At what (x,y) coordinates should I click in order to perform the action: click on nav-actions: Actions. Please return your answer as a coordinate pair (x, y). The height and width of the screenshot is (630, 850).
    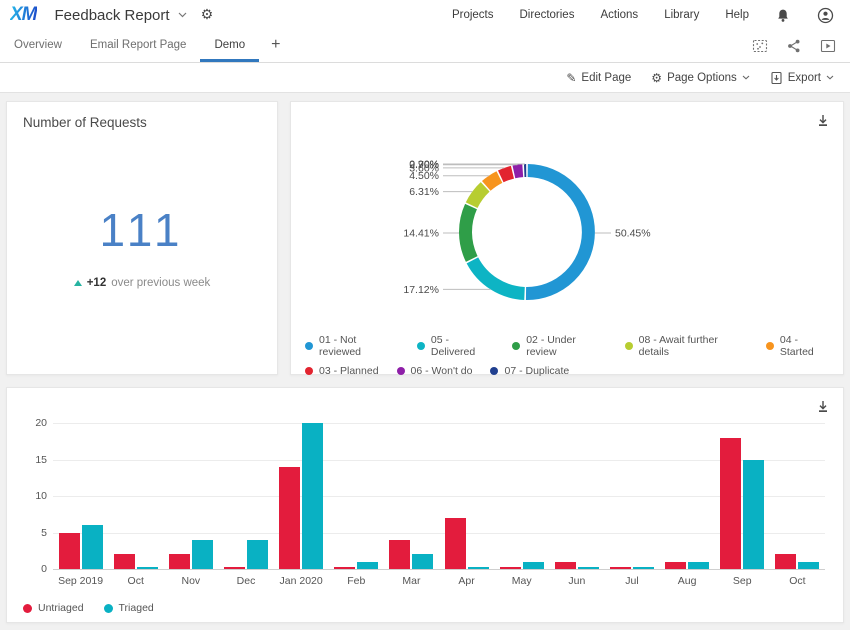
    Looking at the image, I should click on (619, 15).